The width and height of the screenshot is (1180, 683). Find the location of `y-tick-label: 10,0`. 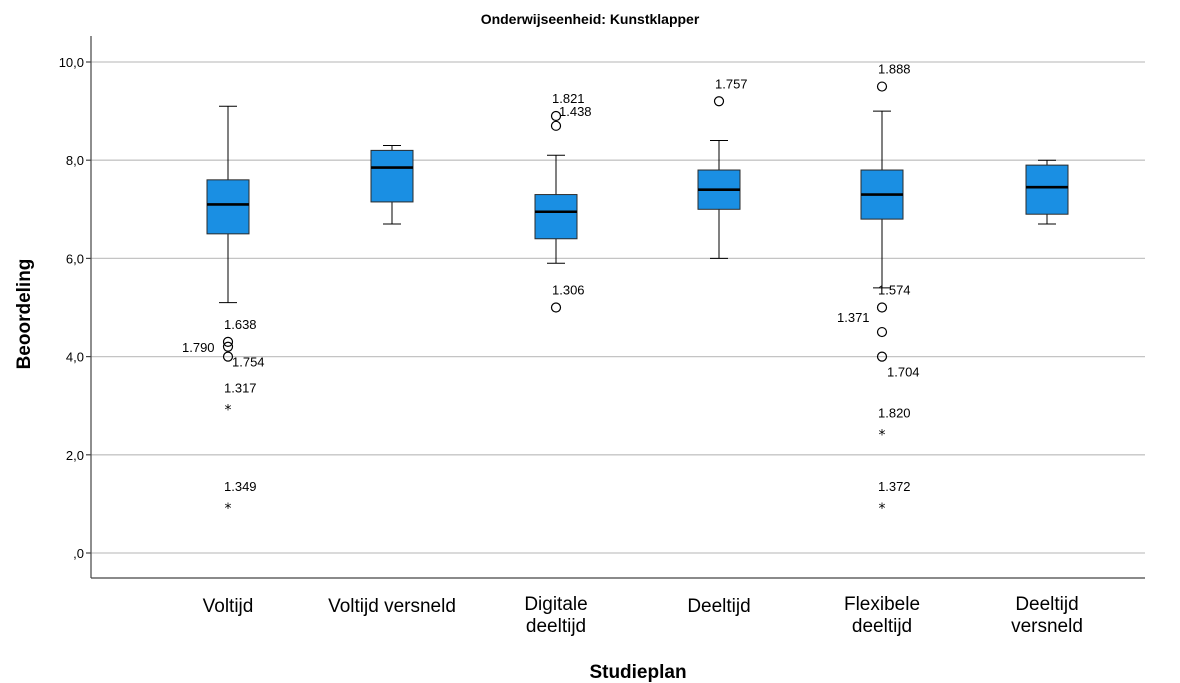

y-tick-label: 10,0 is located at coordinates (71, 62).